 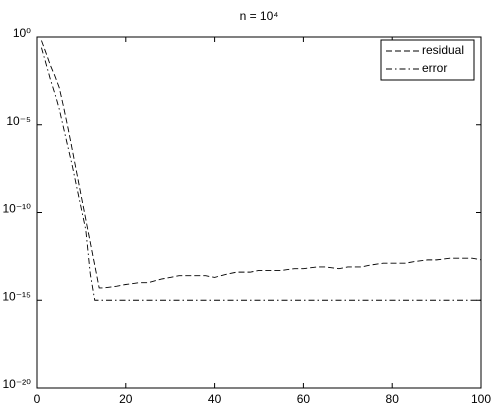 I want to click on chart-title: n = 10⁴, so click(x=259, y=16).